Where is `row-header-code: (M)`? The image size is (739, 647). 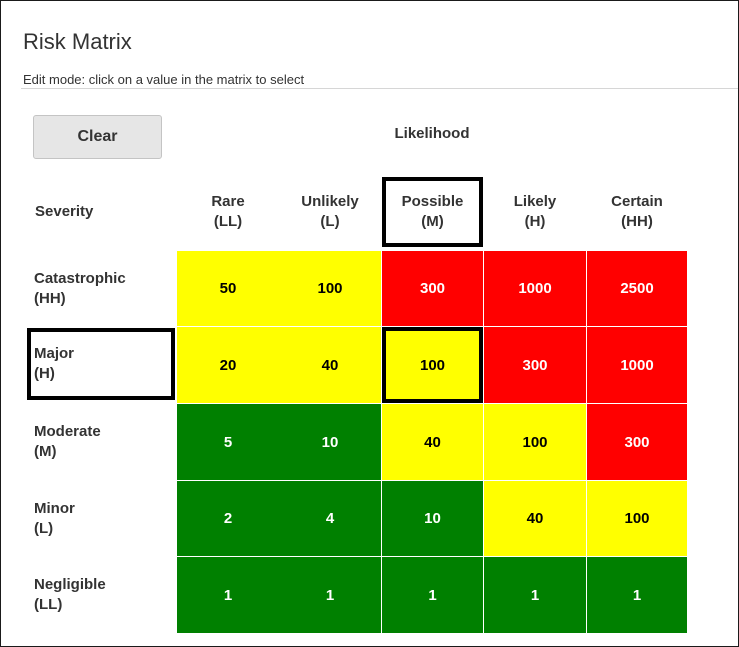
row-header-code: (M) is located at coordinates (45, 451).